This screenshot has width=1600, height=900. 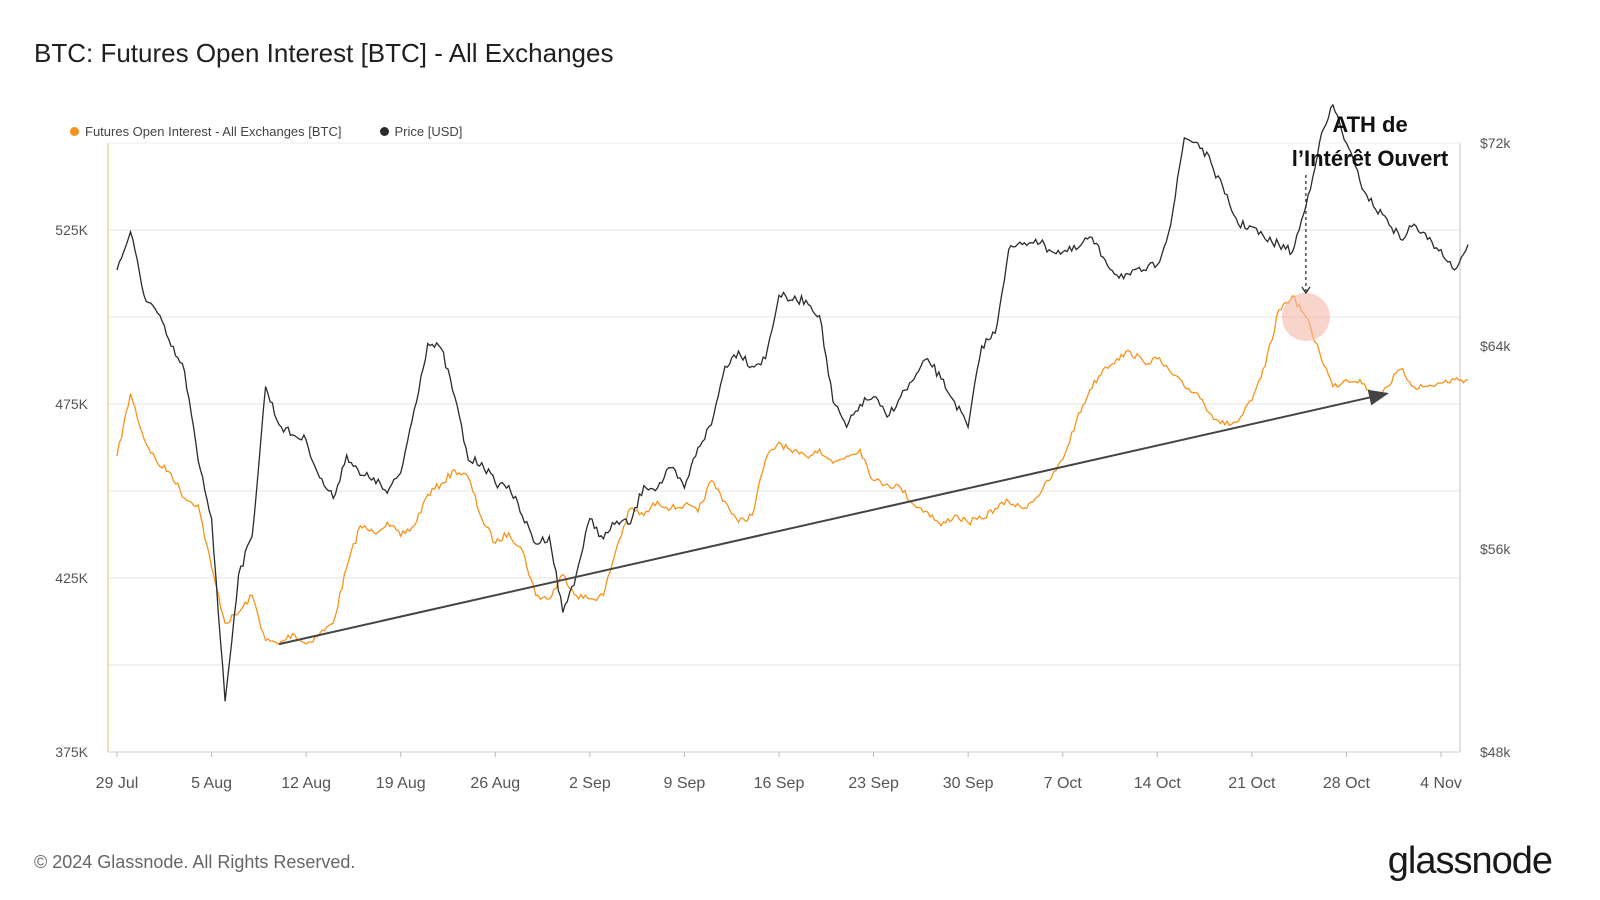 I want to click on annotation-label: ATH de l’Intérêt Ouvert, so click(x=1370, y=142).